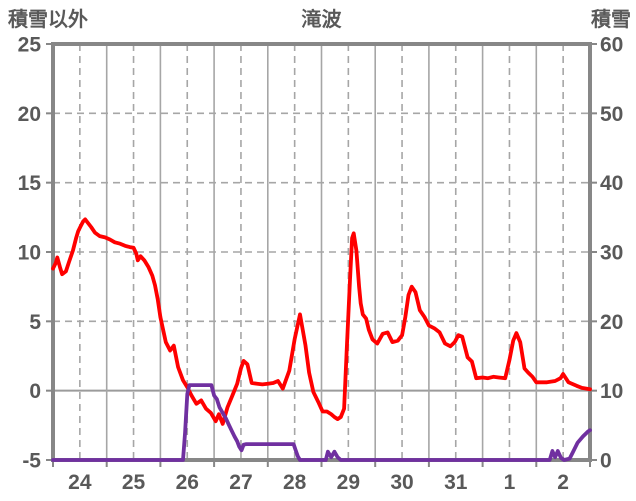 Image resolution: width=636 pixels, height=501 pixels. What do you see at coordinates (456, 482) in the screenshot?
I see `x-axis-tick-label: 31` at bounding box center [456, 482].